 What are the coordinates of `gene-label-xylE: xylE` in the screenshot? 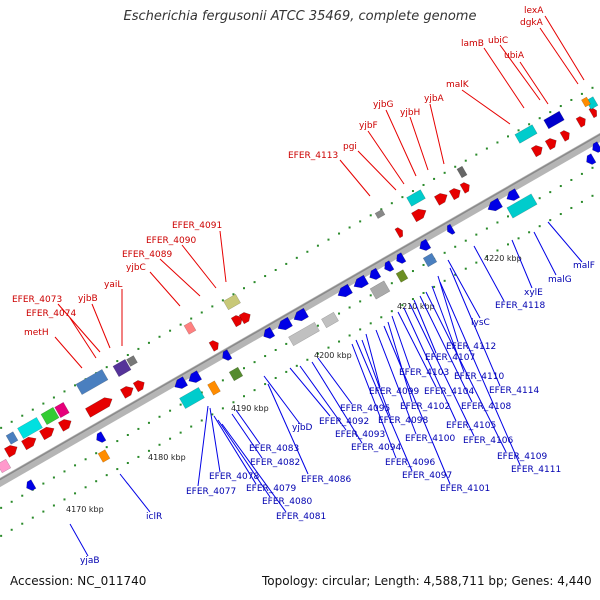 It's located at (533, 293).